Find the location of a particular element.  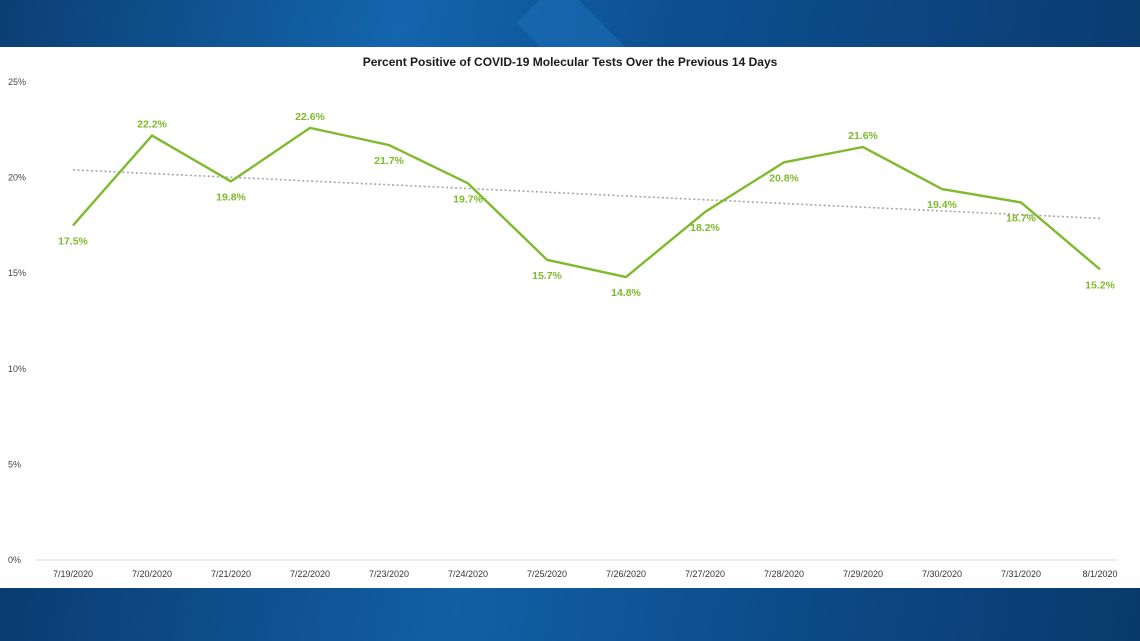

y-tick-label: 10% is located at coordinates (17, 369).